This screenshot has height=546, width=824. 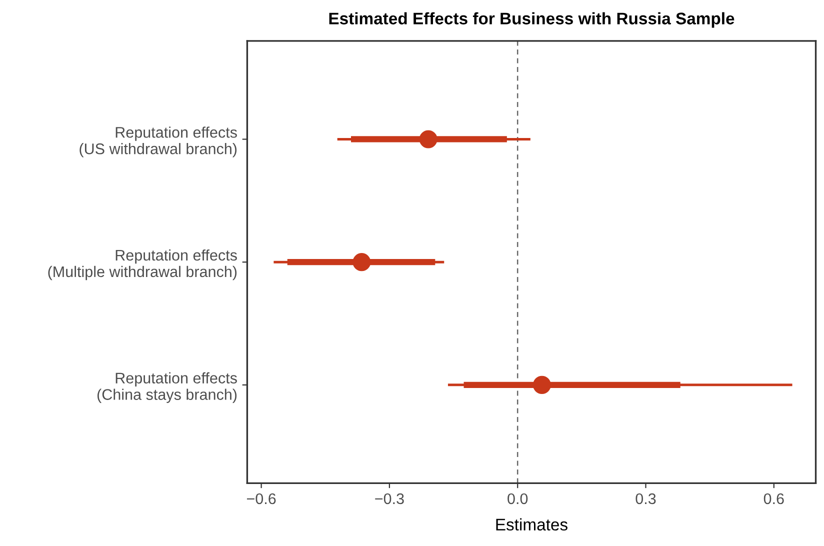 I want to click on y-tick-label: Reputation effects (China stays branch), so click(x=167, y=387).